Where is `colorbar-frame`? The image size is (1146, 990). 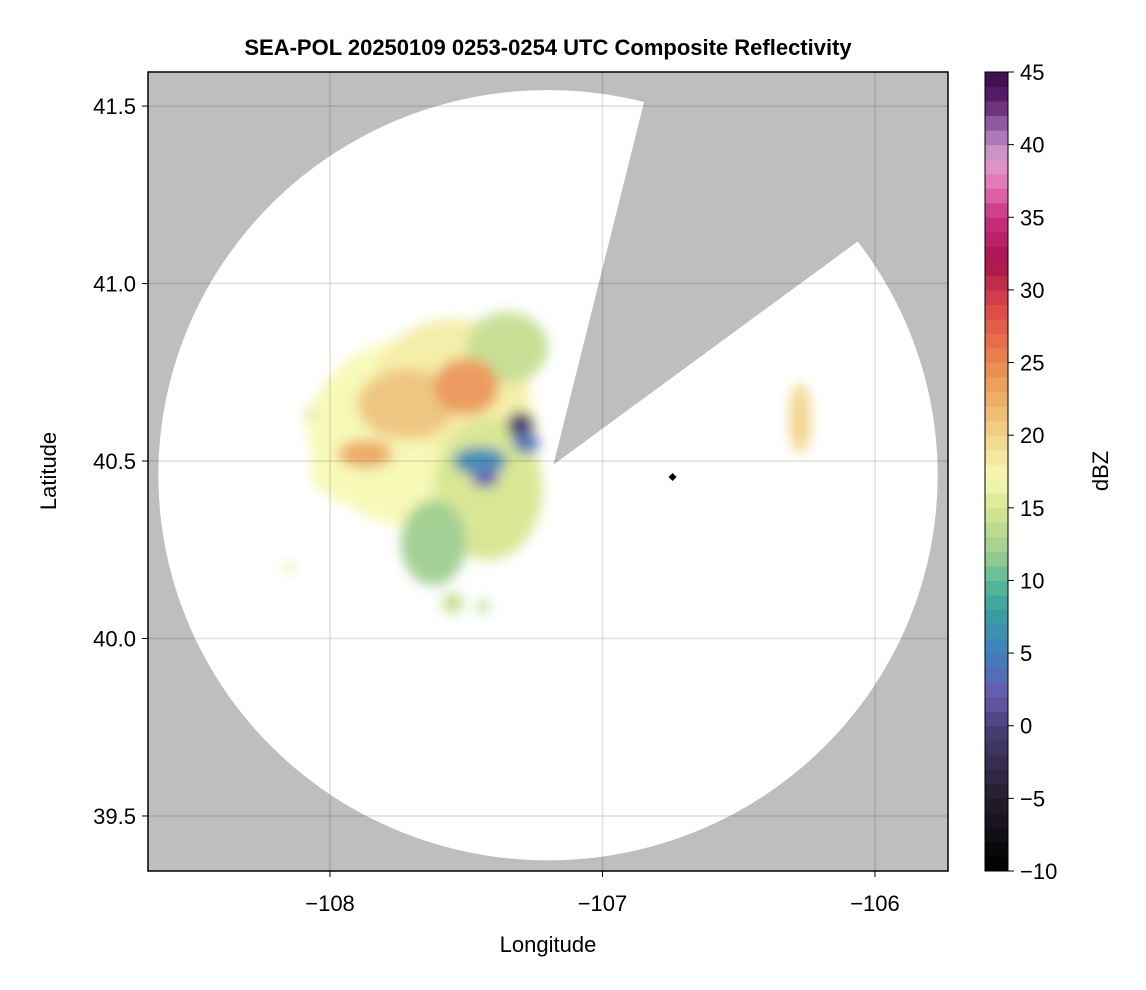 colorbar-frame is located at coordinates (996, 471).